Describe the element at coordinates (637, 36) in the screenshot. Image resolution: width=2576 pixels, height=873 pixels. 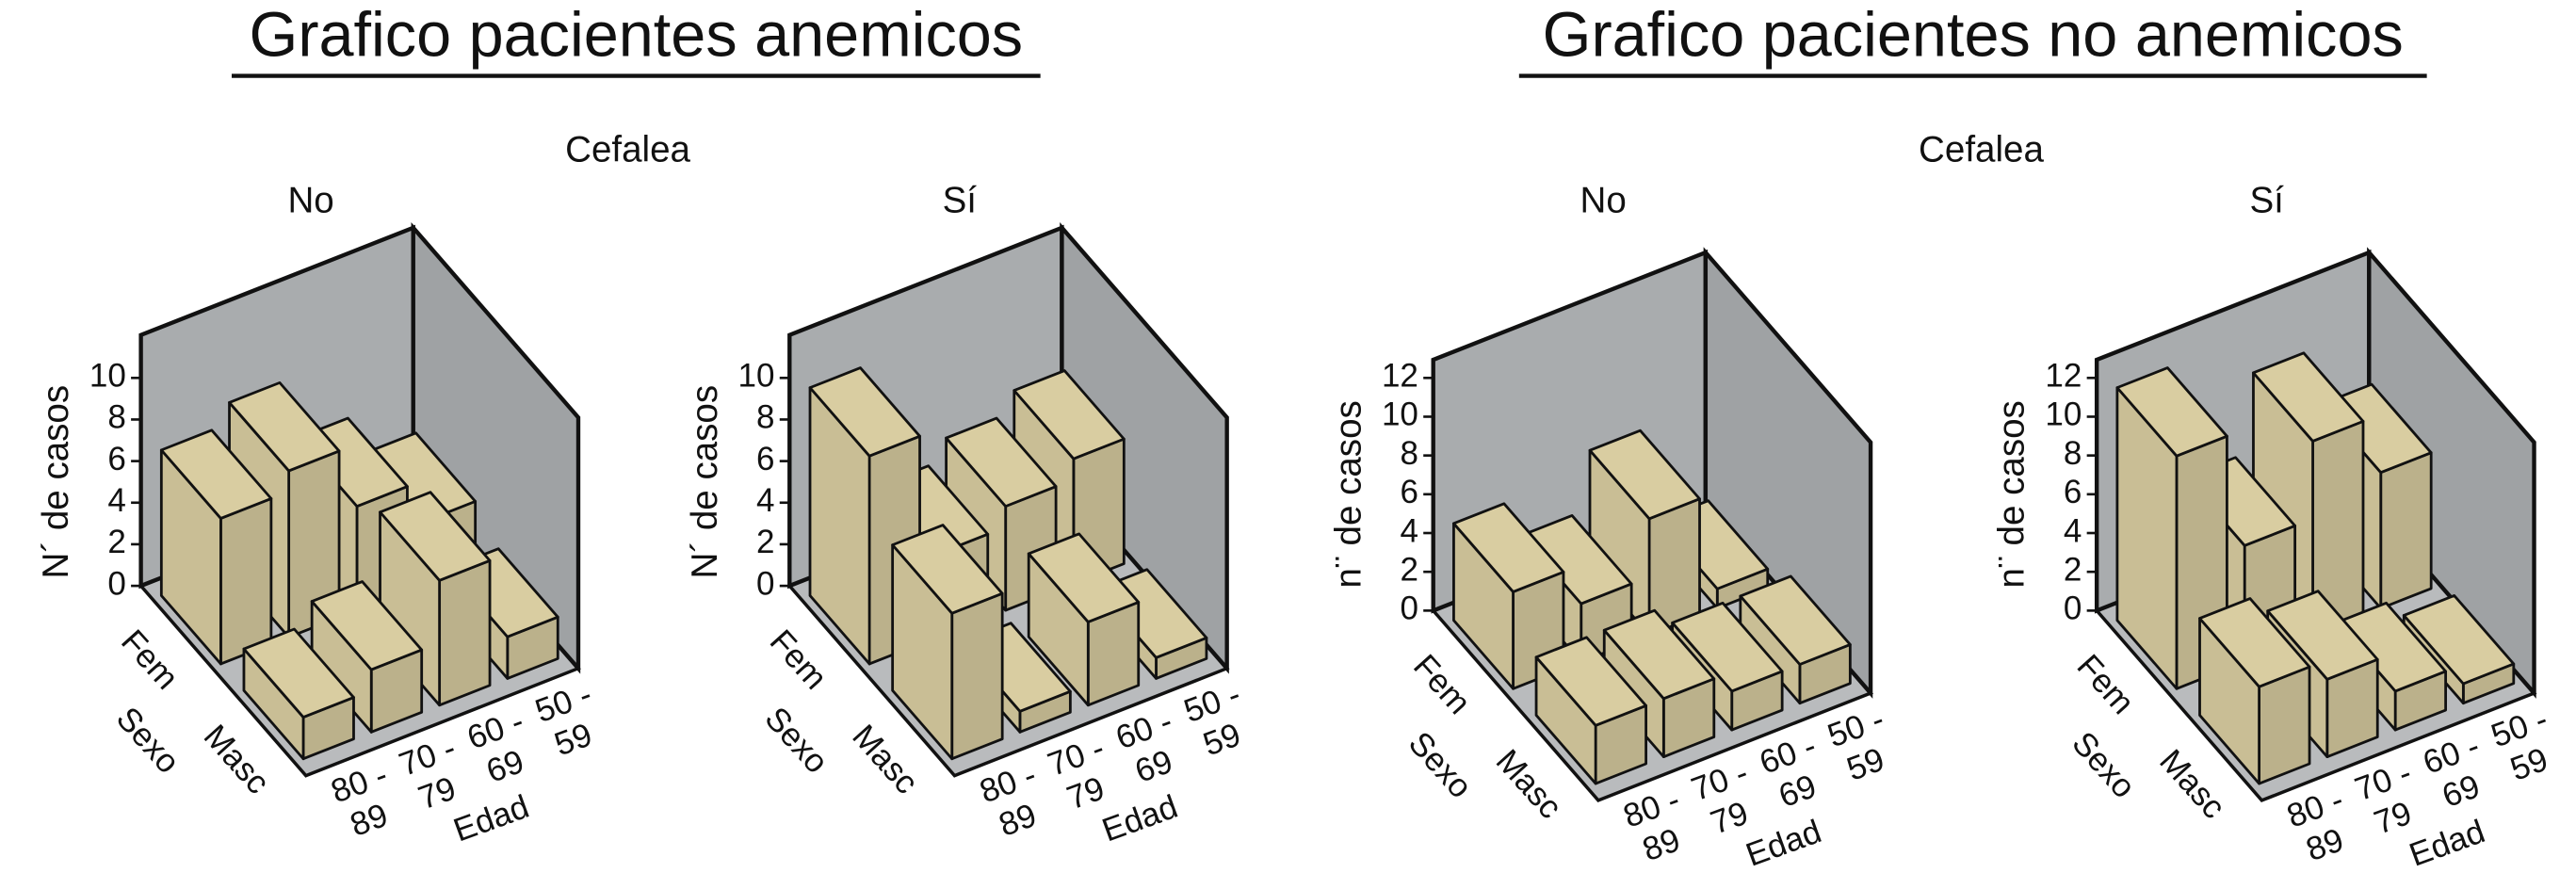
I see `chart-title: Grafico pacientes anemicos` at that location.